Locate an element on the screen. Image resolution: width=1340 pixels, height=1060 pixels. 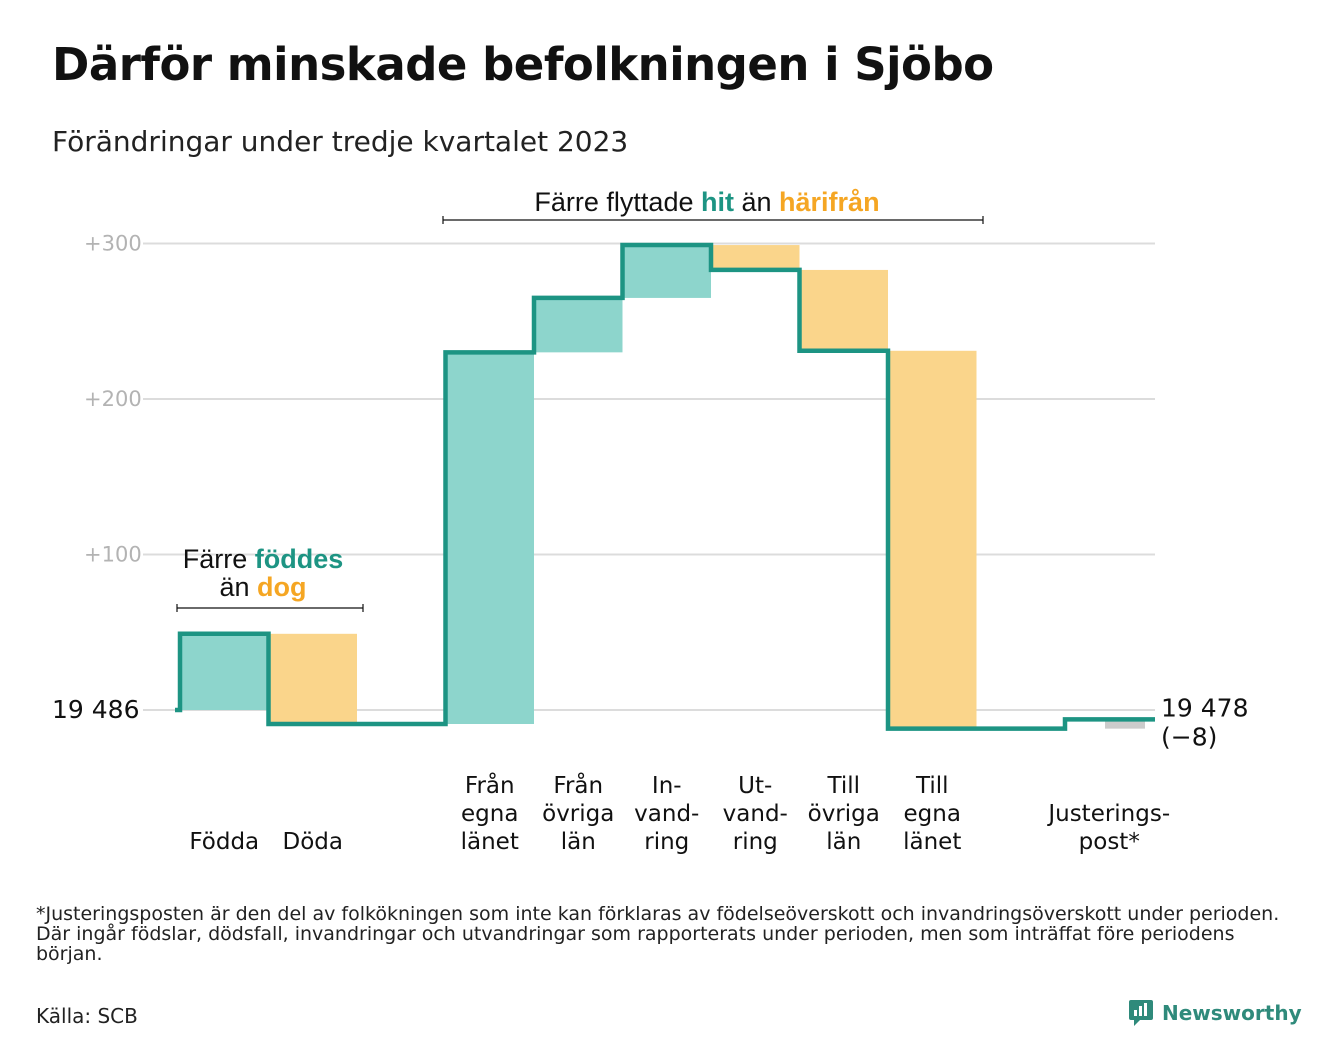
y-tick-label: +300 is located at coordinates (113, 244).